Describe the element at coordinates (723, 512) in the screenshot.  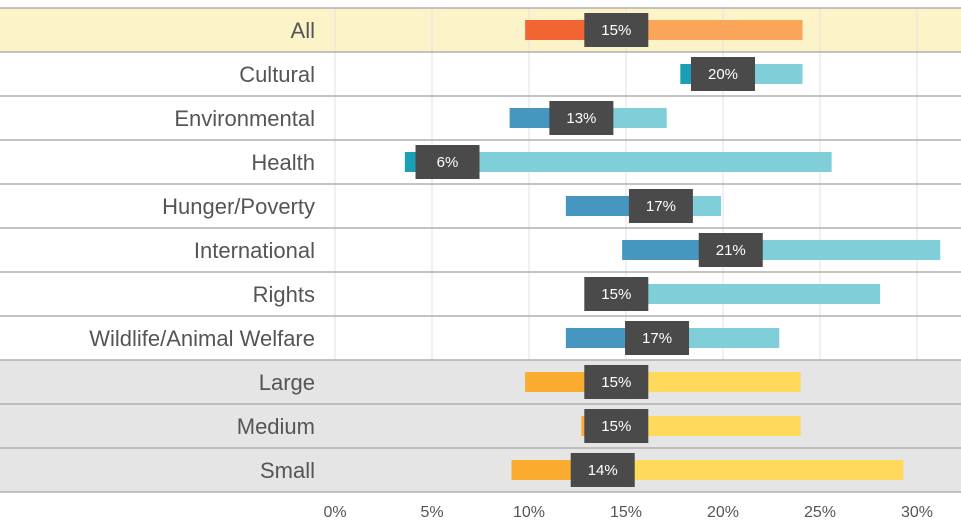
I see `x-tick-label: 20%` at that location.